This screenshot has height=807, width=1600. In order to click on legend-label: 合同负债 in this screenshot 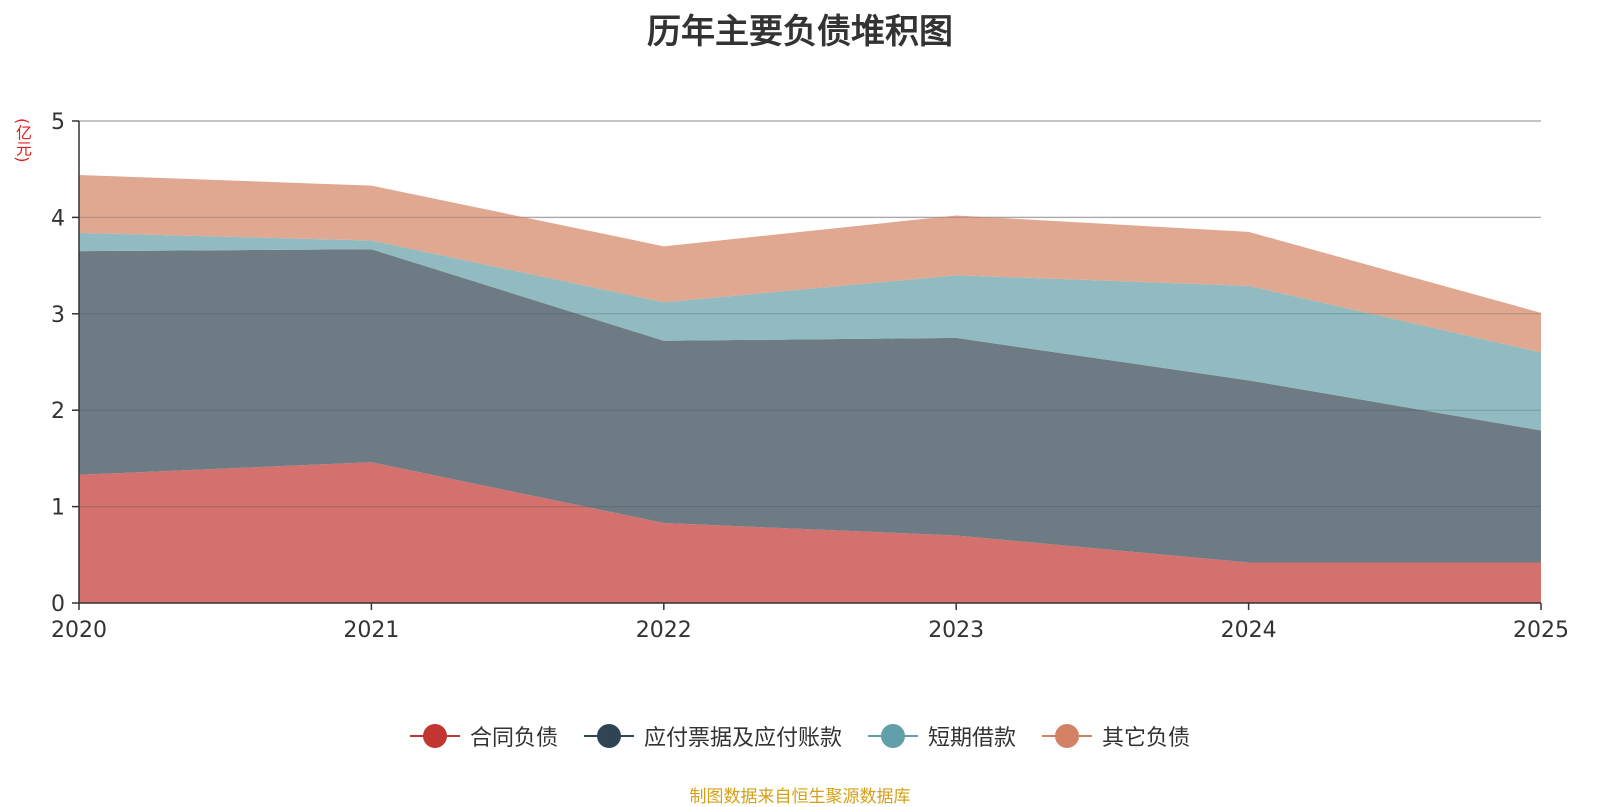, I will do `click(513, 738)`.